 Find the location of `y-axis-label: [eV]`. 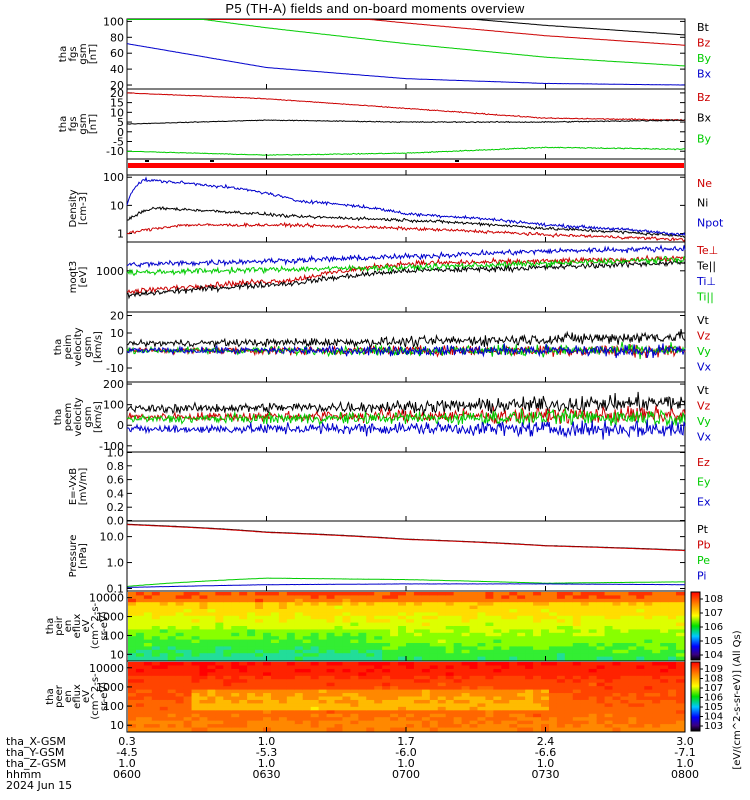

y-axis-label: [eV] is located at coordinates (83, 277).